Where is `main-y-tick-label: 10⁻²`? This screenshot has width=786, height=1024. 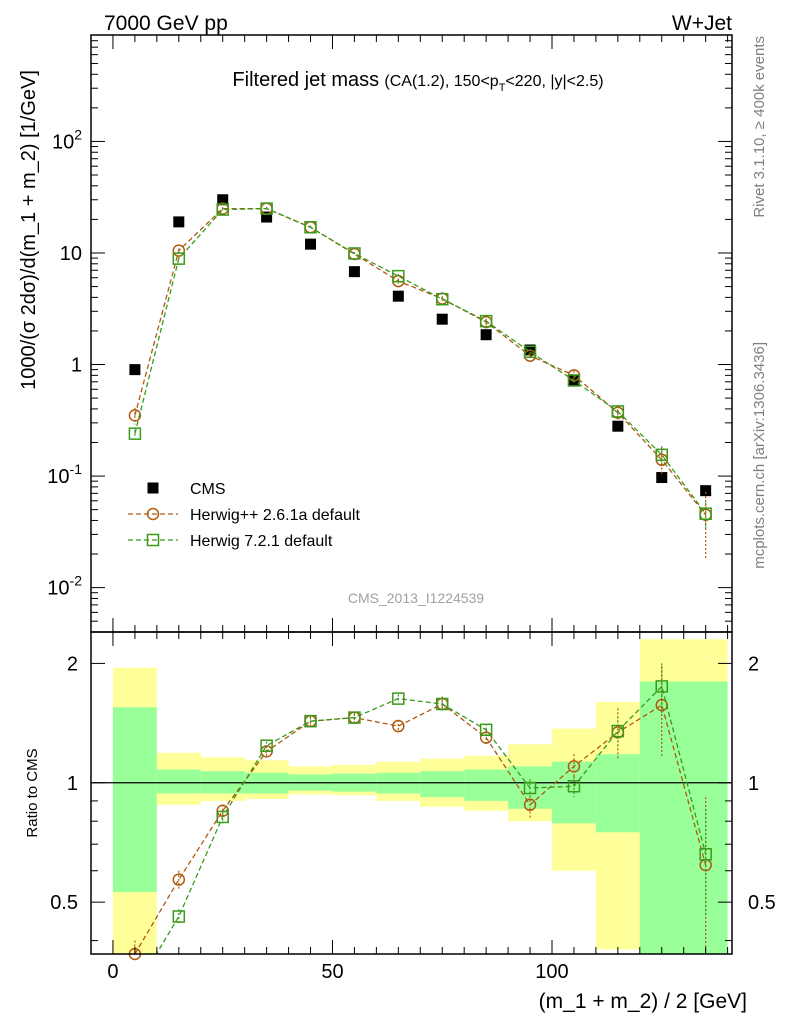
main-y-tick-label: 10⁻² is located at coordinates (64, 586).